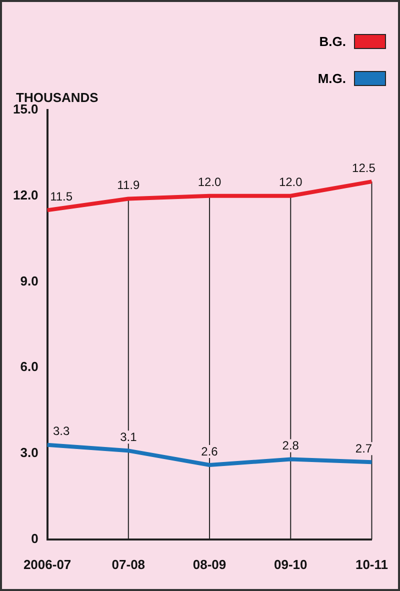 The image size is (400, 591). What do you see at coordinates (25, 194) in the screenshot?
I see `y-tick-label: 12.0` at bounding box center [25, 194].